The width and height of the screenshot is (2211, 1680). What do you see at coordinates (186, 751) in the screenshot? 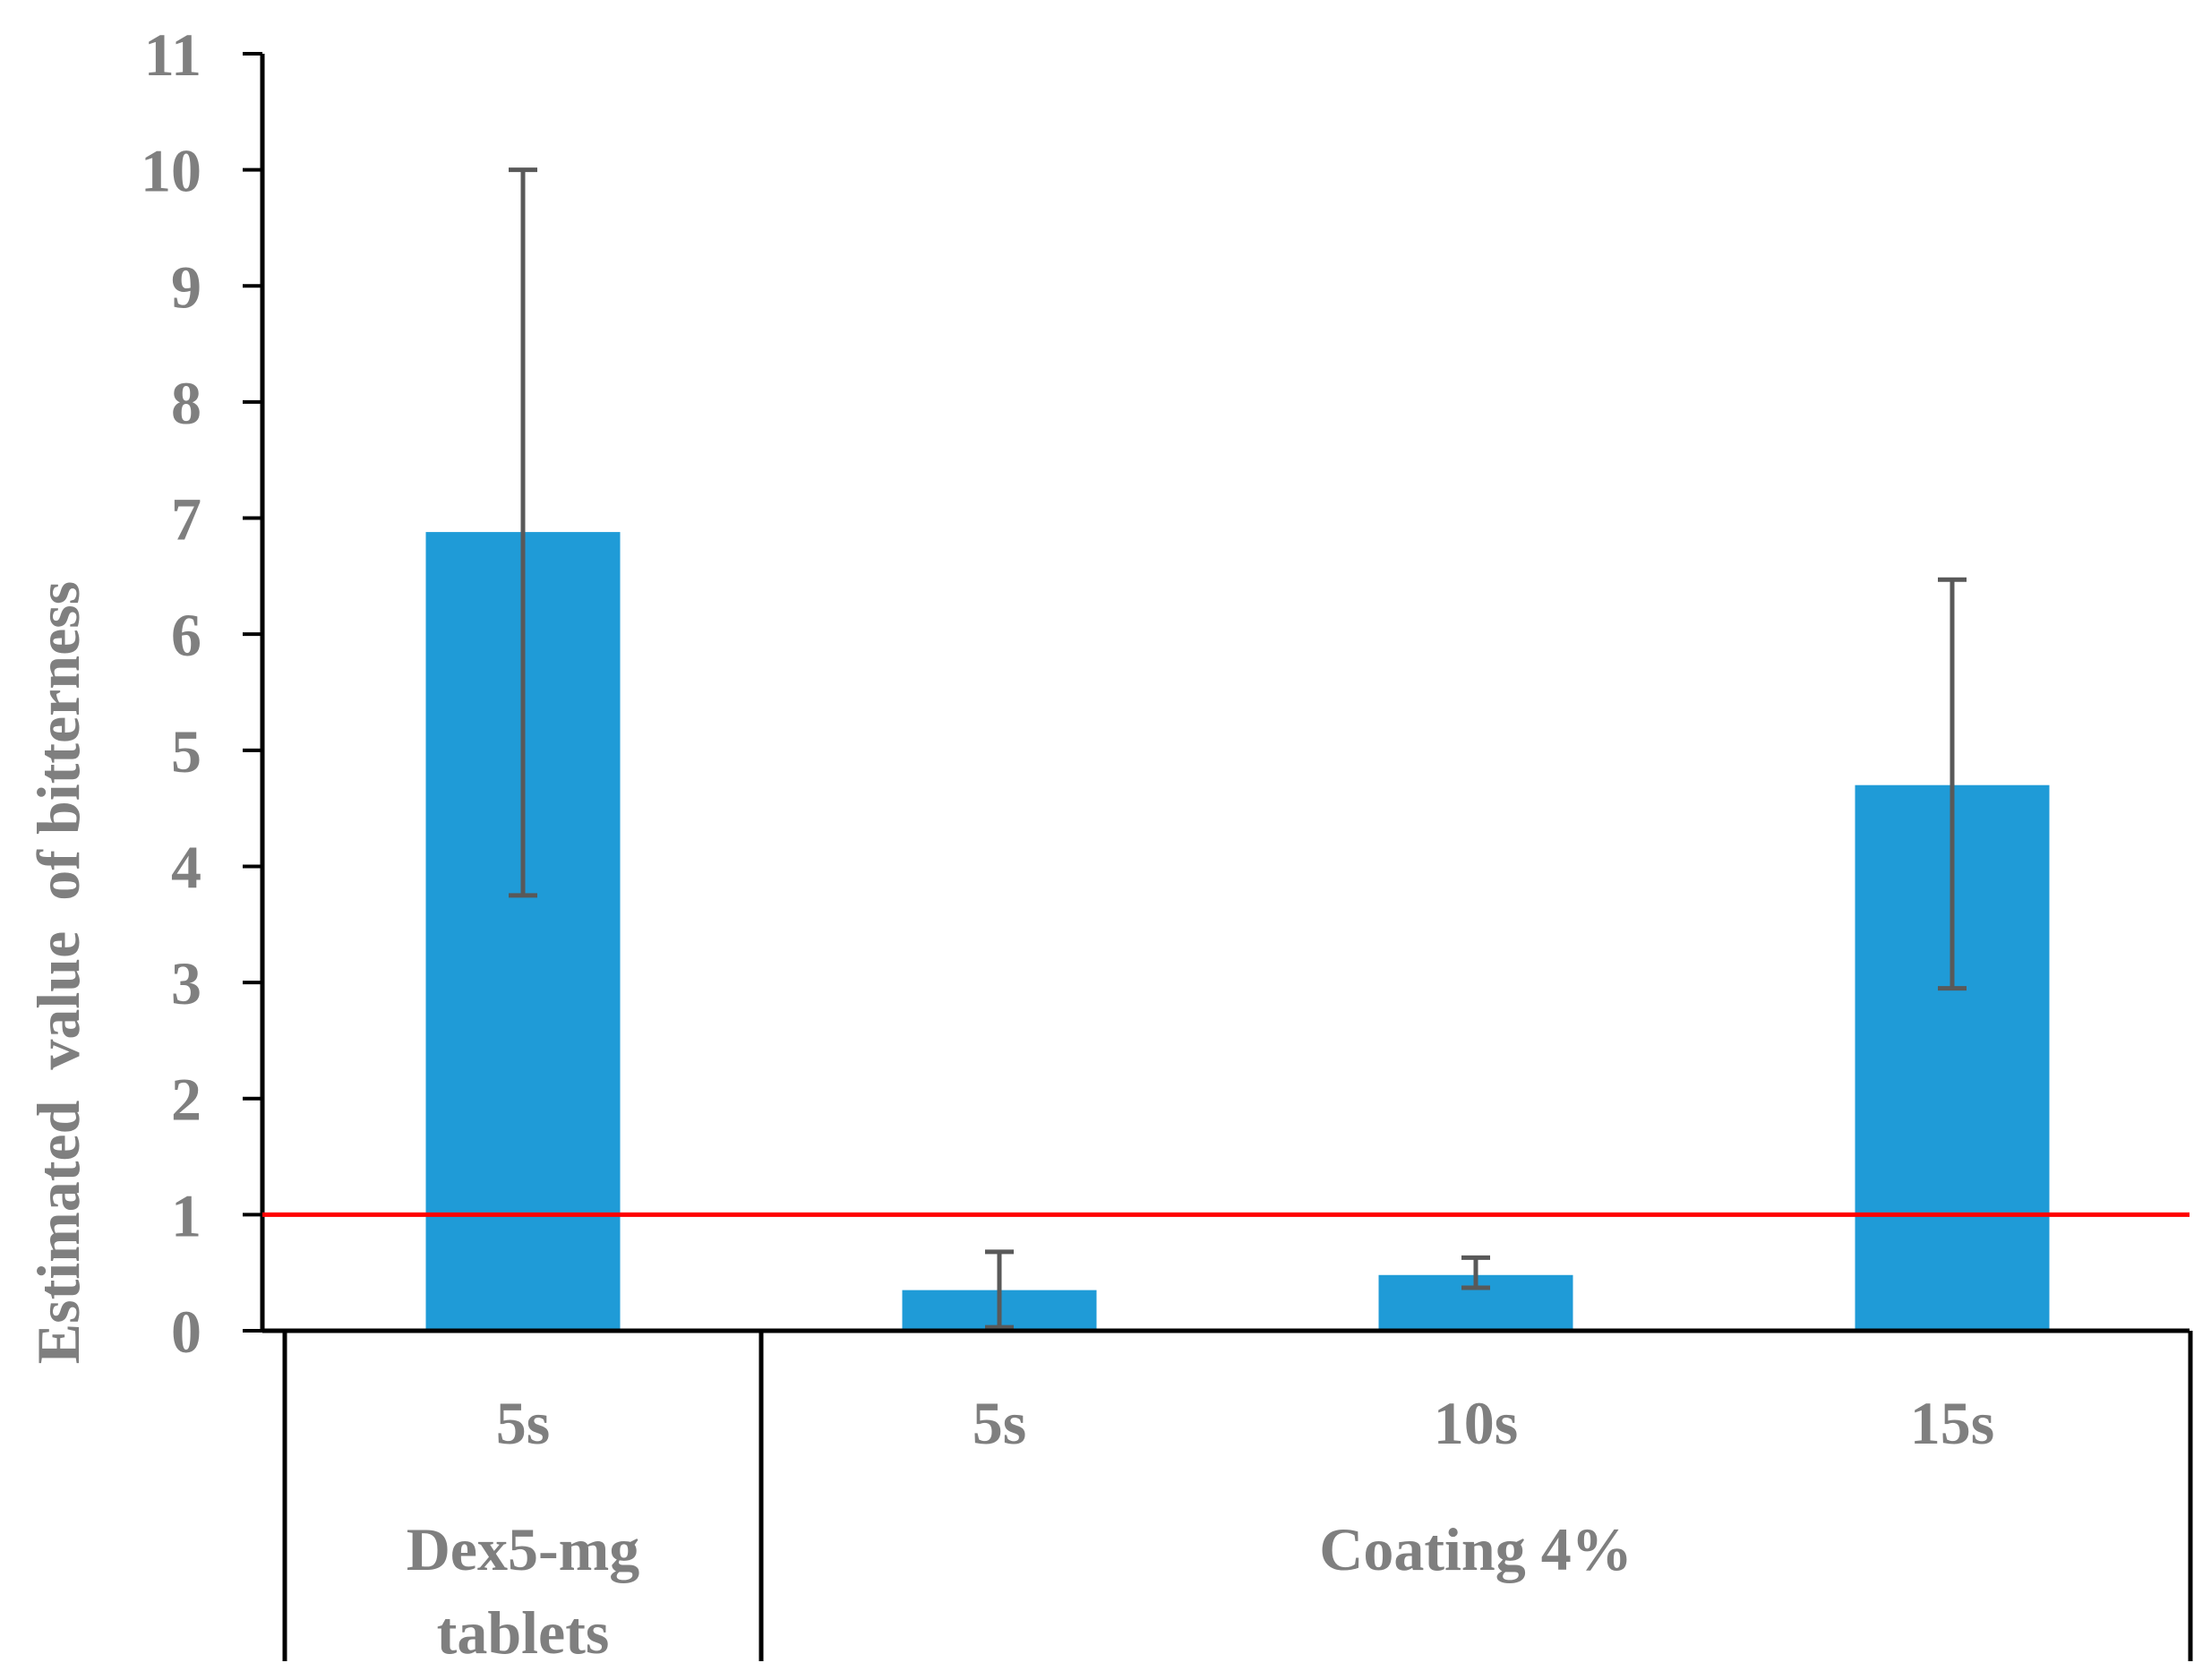
I see `y-tick-label: 5` at bounding box center [186, 751].